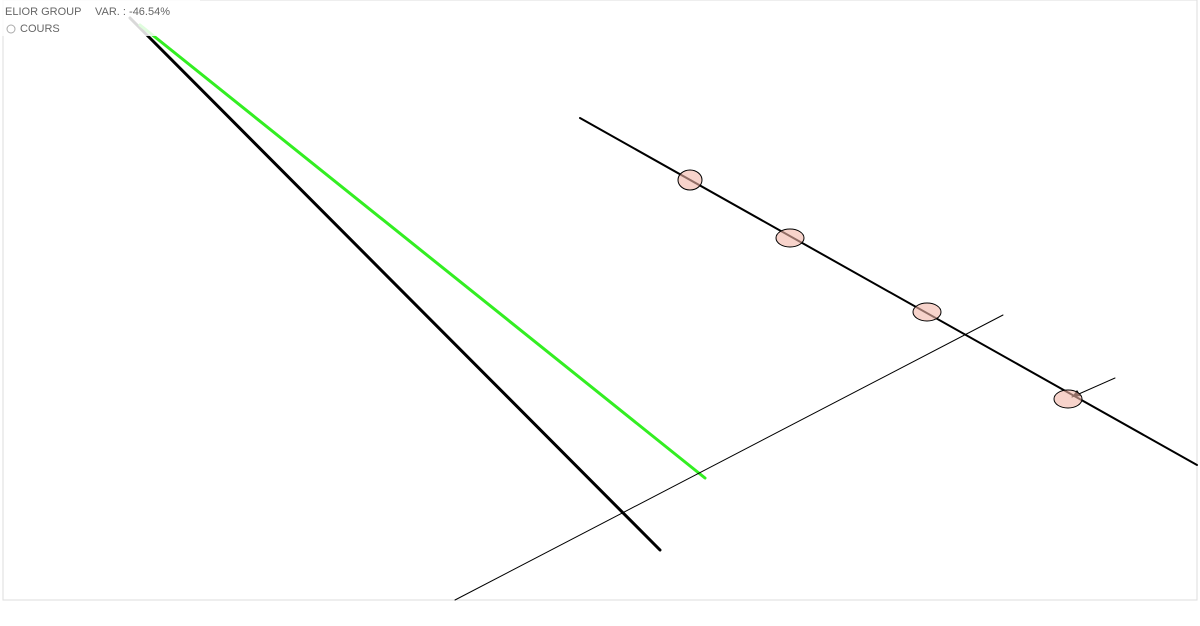  What do you see at coordinates (43, 12) in the screenshot?
I see `instrument-name: ELIOR GROUP` at bounding box center [43, 12].